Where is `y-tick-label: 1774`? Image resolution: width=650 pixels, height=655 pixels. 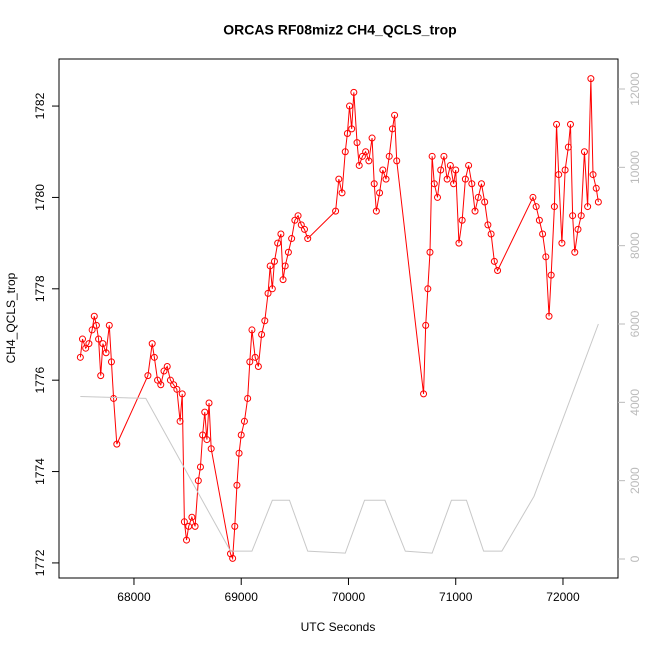
y-tick-label: 1774 is located at coordinates (40, 471).